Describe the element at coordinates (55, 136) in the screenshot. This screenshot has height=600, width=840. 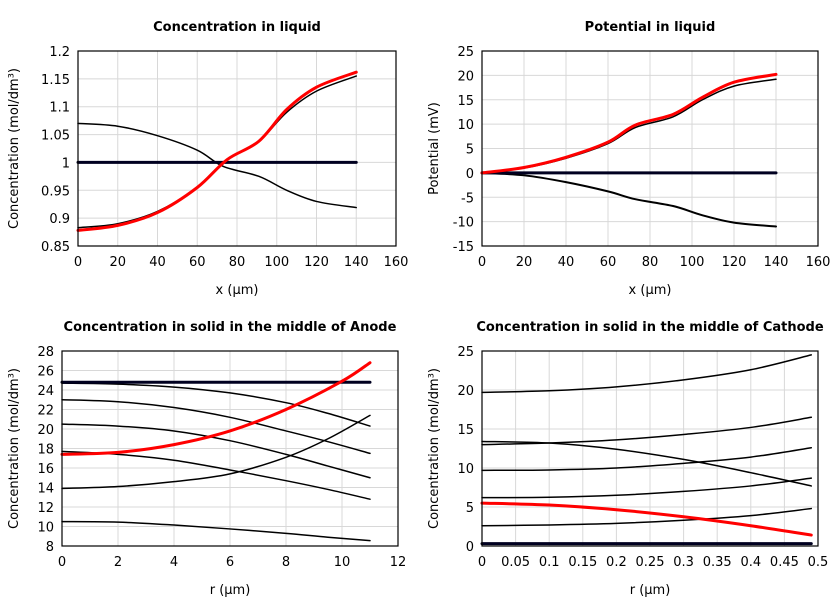
I see `y-tick-label: 1.05` at that location.